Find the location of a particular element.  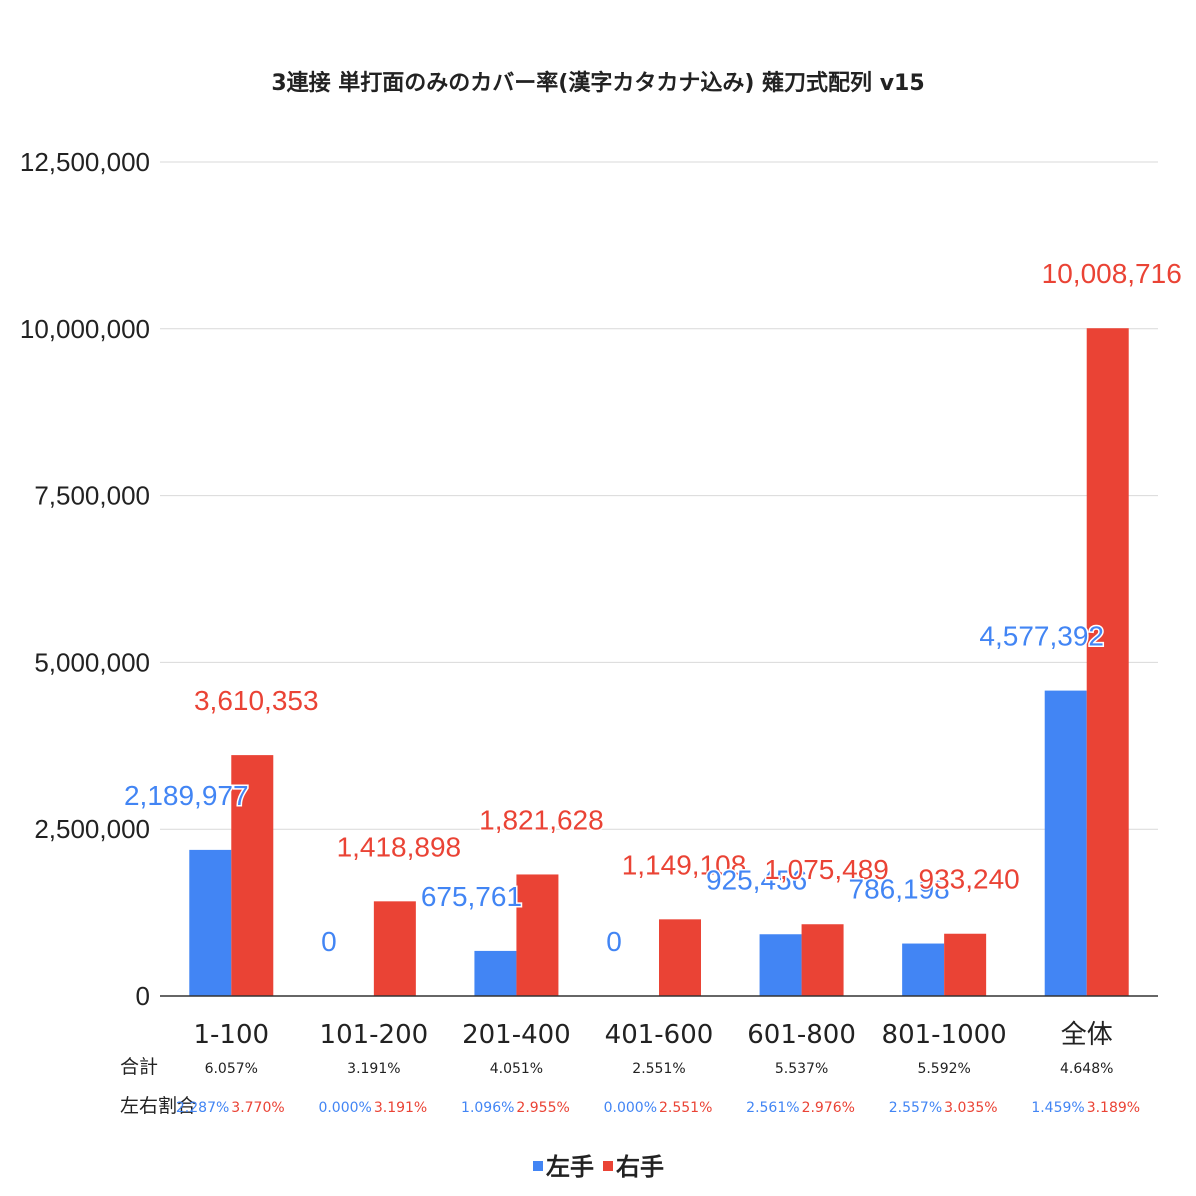

total-value: 5.537% is located at coordinates (801, 1069).